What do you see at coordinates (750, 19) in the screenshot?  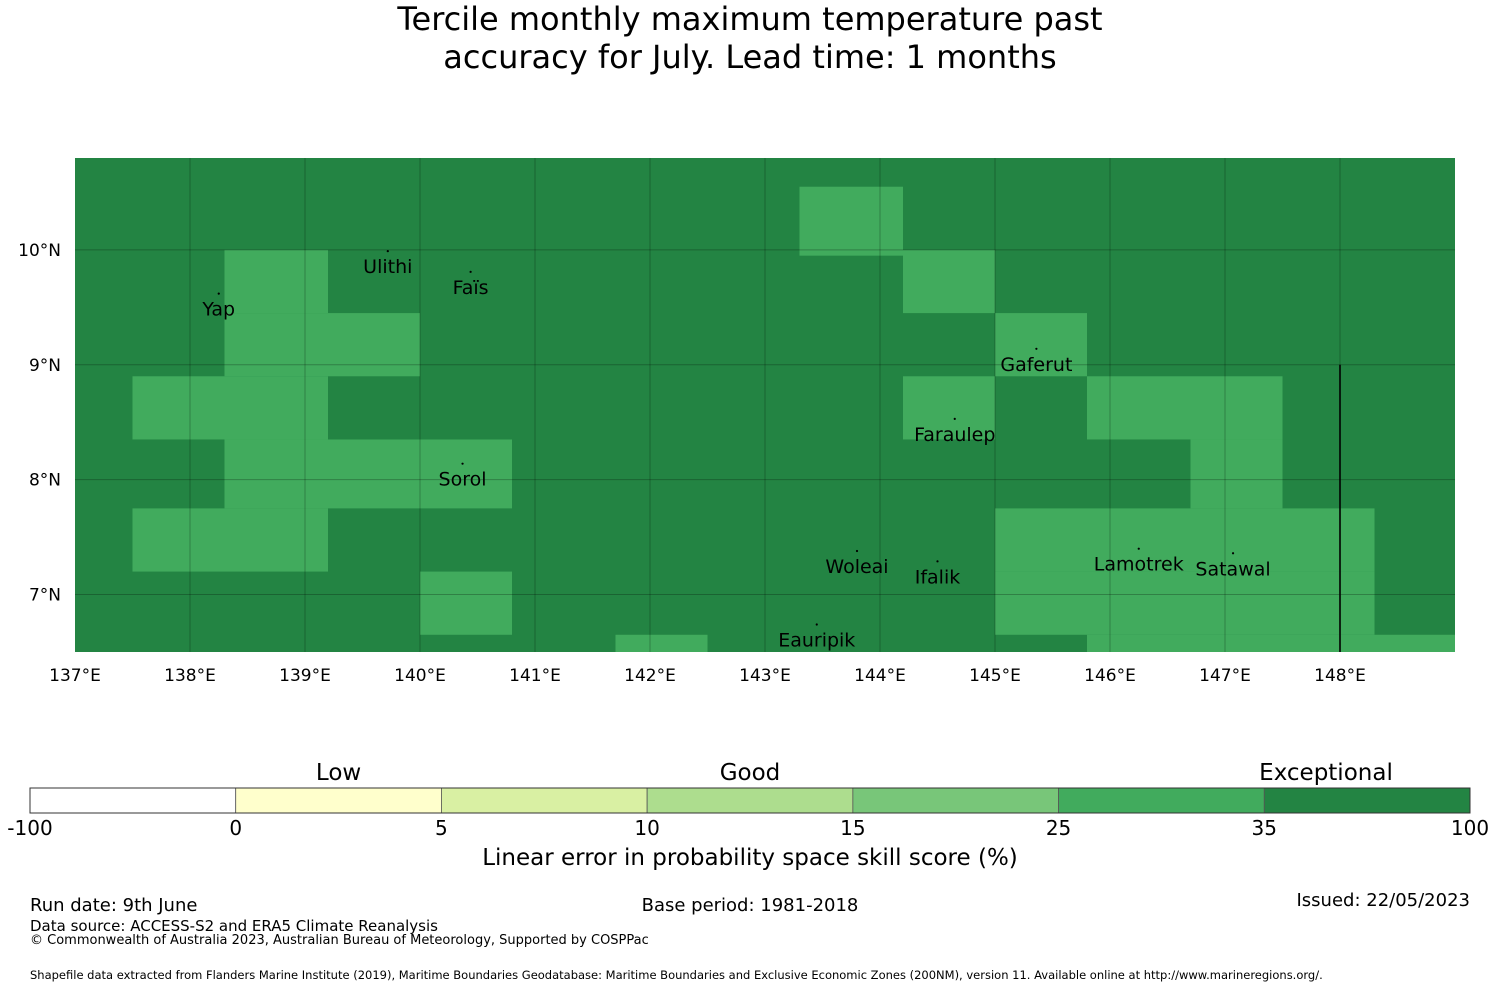 I see `title-line-1: Tercile monthly maximum temperature past` at bounding box center [750, 19].